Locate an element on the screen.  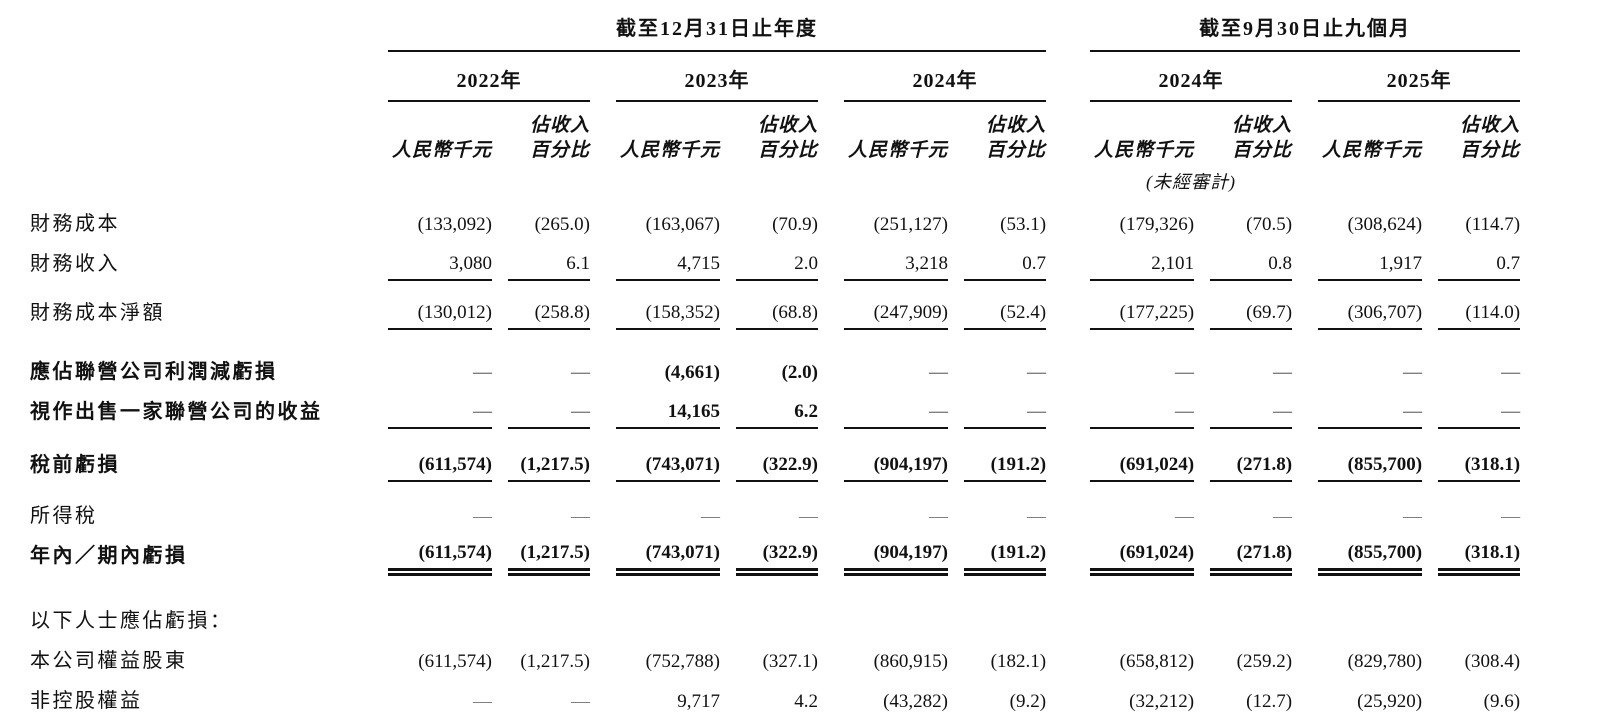
spacer-cell is located at coordinates (775, 343).